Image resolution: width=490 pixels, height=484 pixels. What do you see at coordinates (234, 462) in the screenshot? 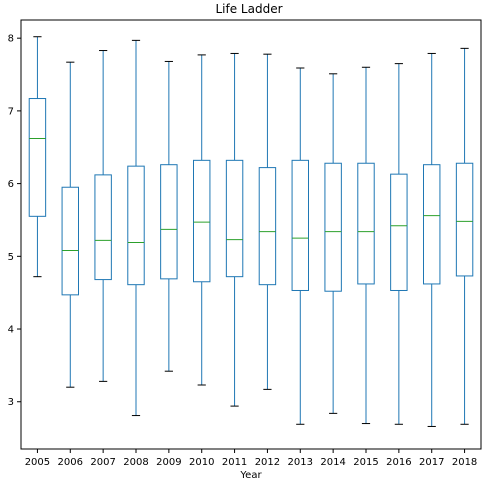
I see `x-tick-label: 2011` at bounding box center [234, 462].